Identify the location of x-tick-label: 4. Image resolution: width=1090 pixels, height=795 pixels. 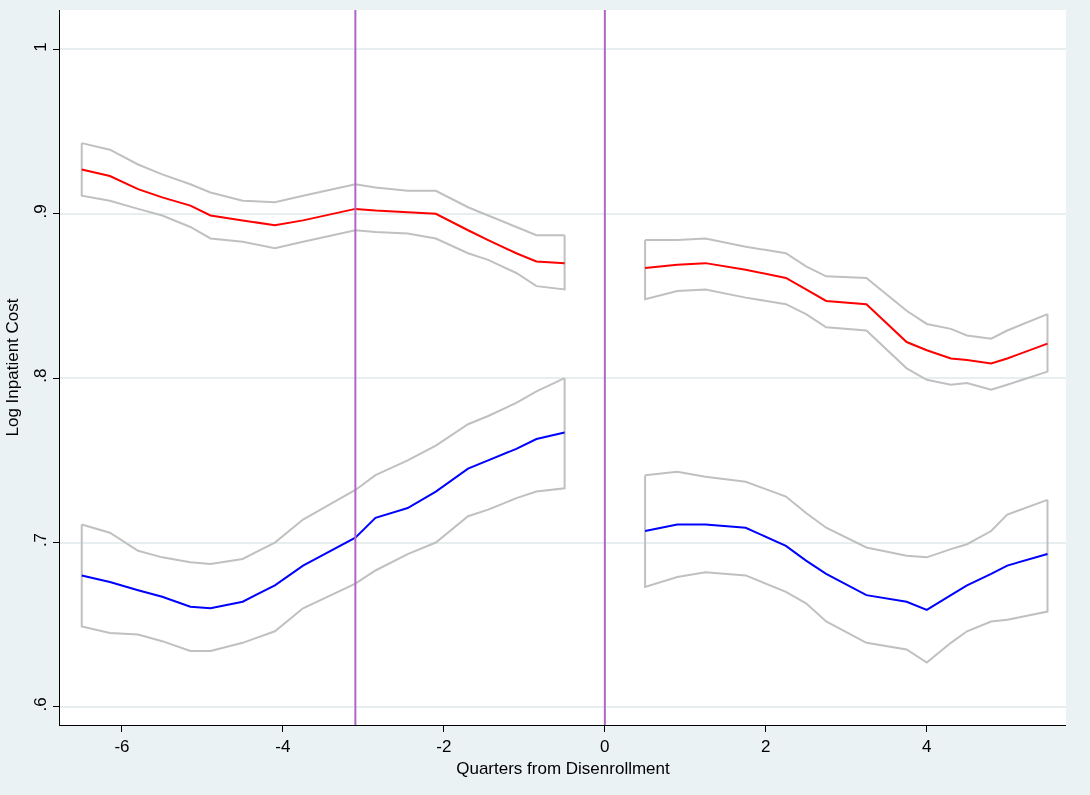
(927, 747).